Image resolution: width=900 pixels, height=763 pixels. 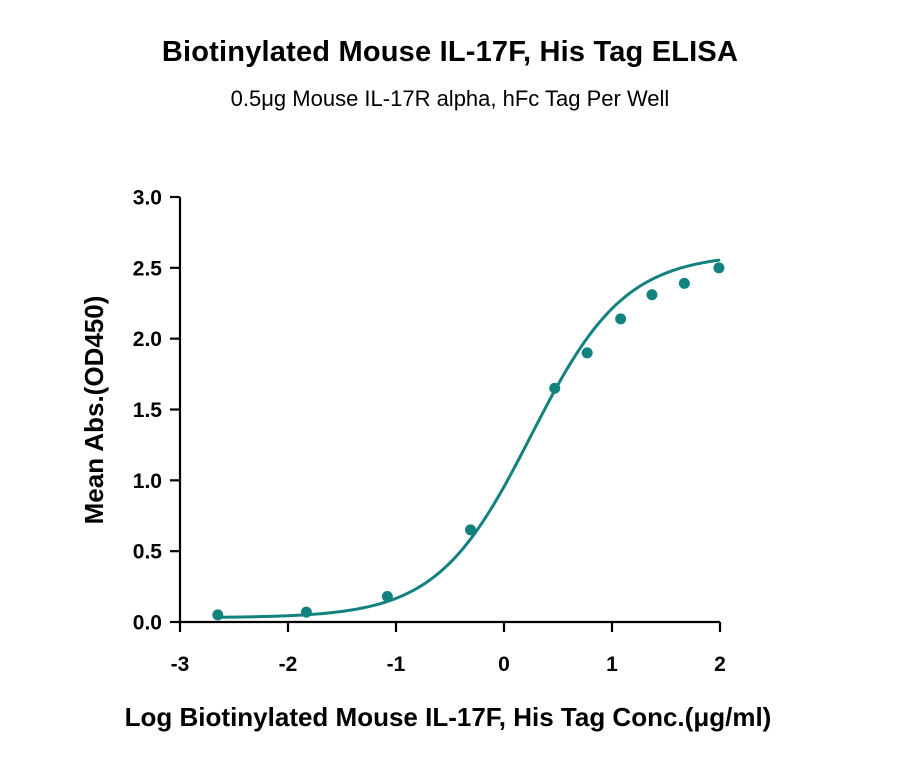 I want to click on y-tick-label: 2.0, so click(x=147, y=339).